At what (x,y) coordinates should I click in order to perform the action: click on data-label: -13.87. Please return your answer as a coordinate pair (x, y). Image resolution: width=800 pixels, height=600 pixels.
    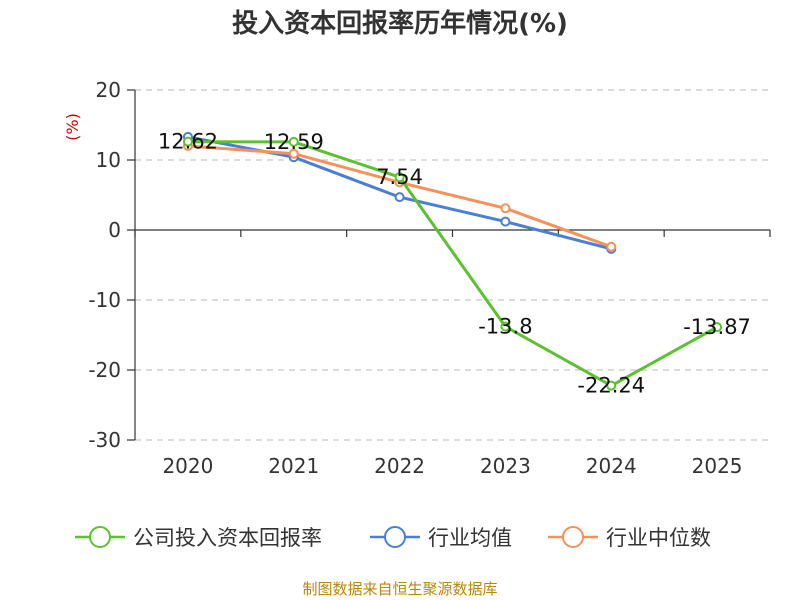
    Looking at the image, I should click on (717, 327).